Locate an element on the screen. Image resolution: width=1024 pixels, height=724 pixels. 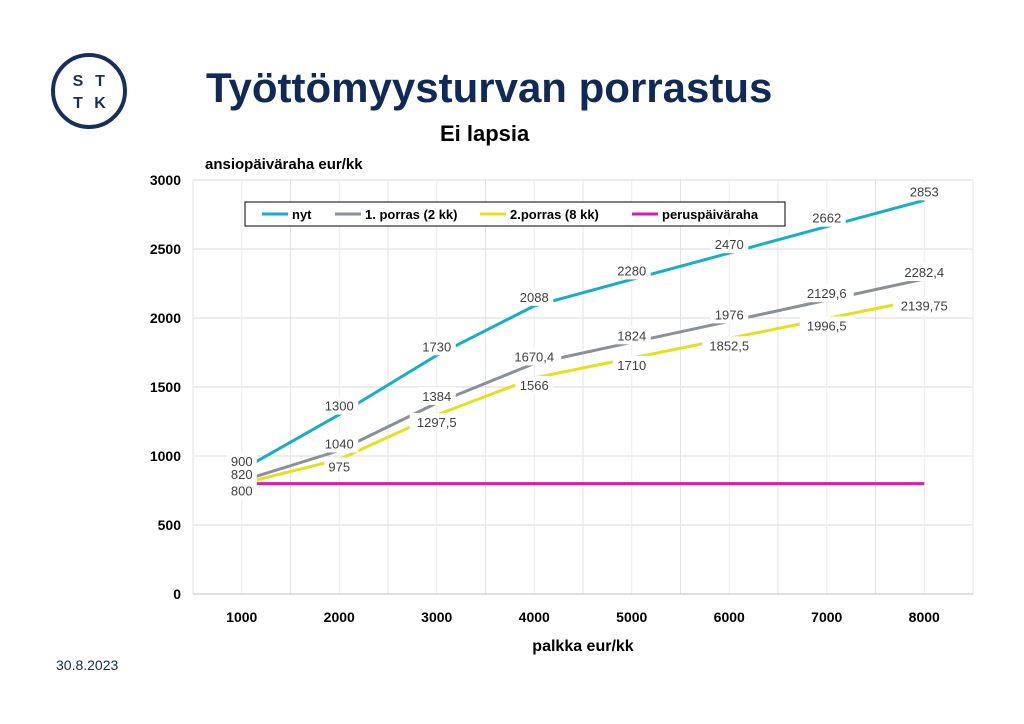
data-label: 2129,6 is located at coordinates (827, 293).